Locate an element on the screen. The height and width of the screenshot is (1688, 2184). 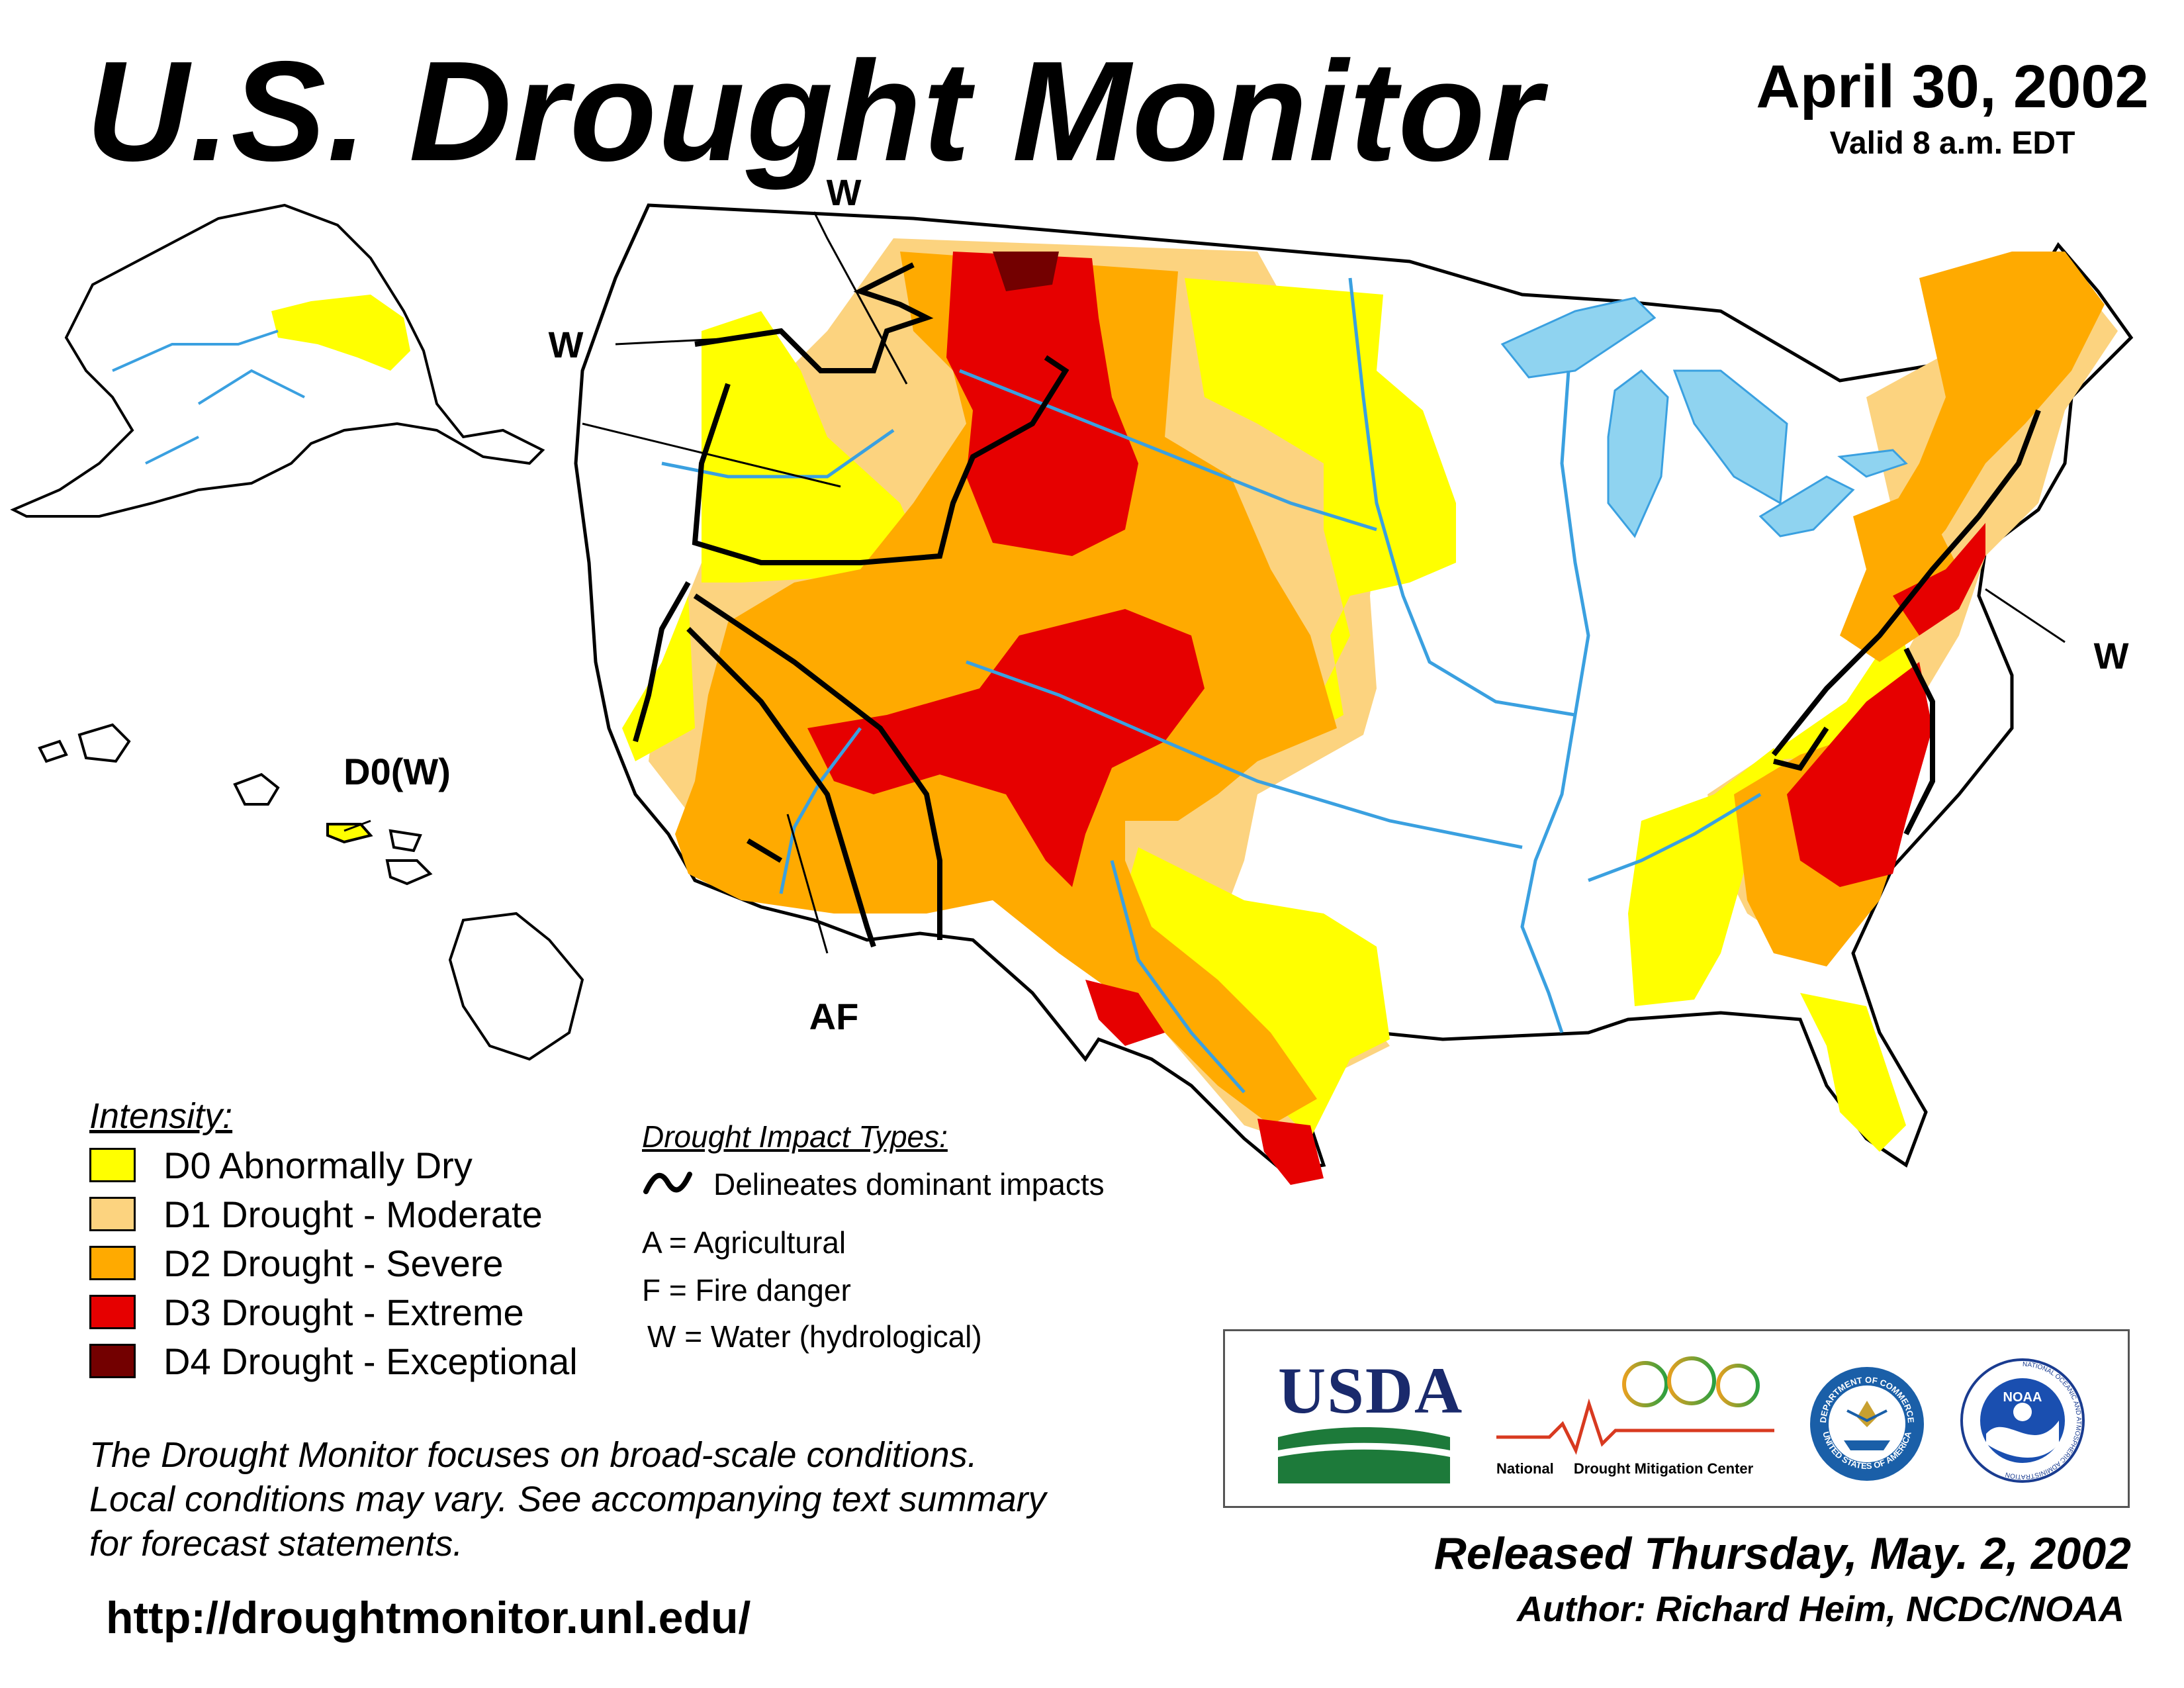
drought-d4-area is located at coordinates (1026, 271).